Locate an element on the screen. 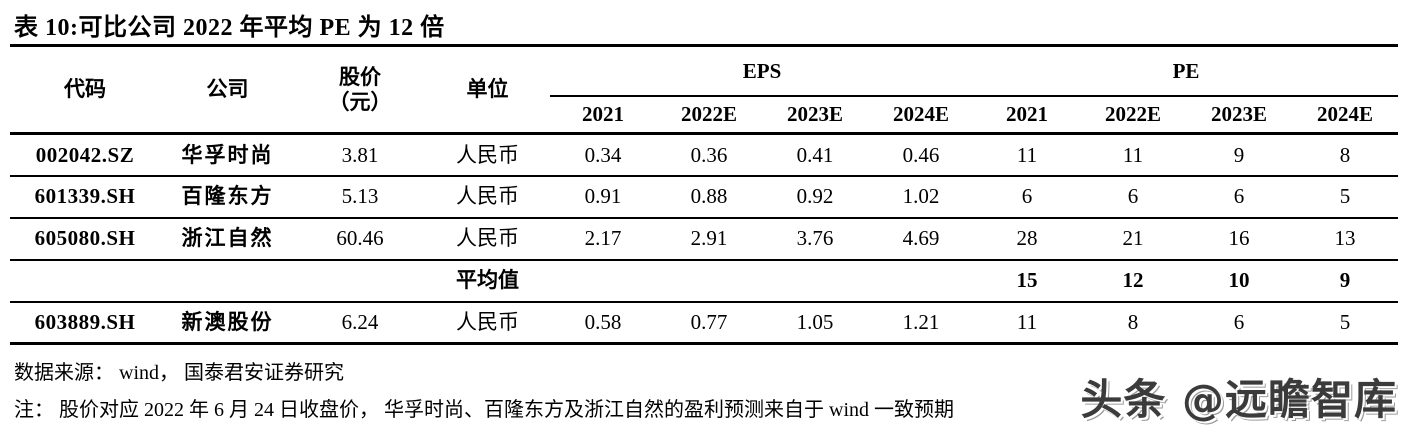 This screenshot has height=427, width=1407. cell-eps-2023E: 0.41 is located at coordinates (815, 155).